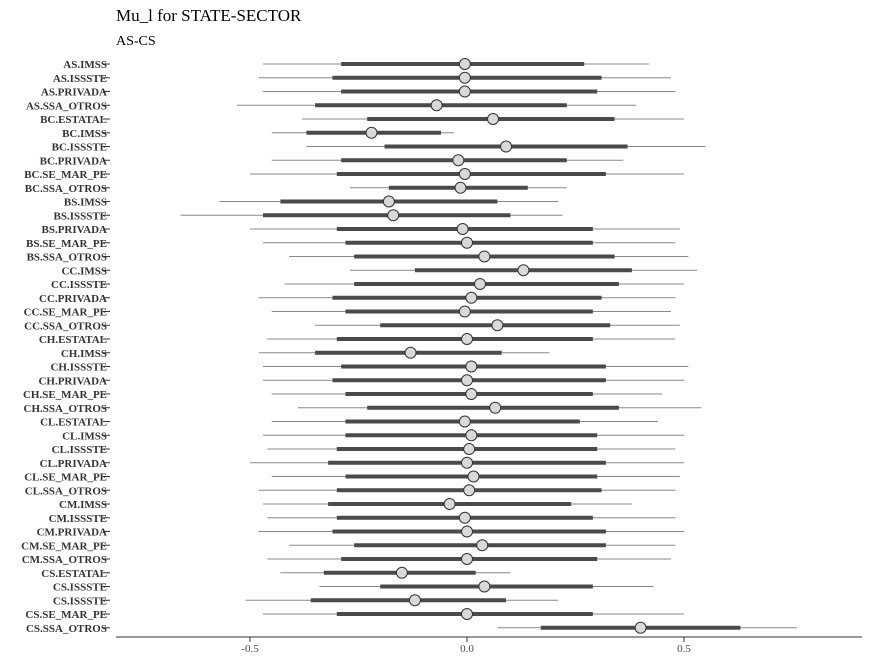 This screenshot has height=664, width=871. What do you see at coordinates (72, 381) in the screenshot?
I see `row-label: CH.PRIVADA` at bounding box center [72, 381].